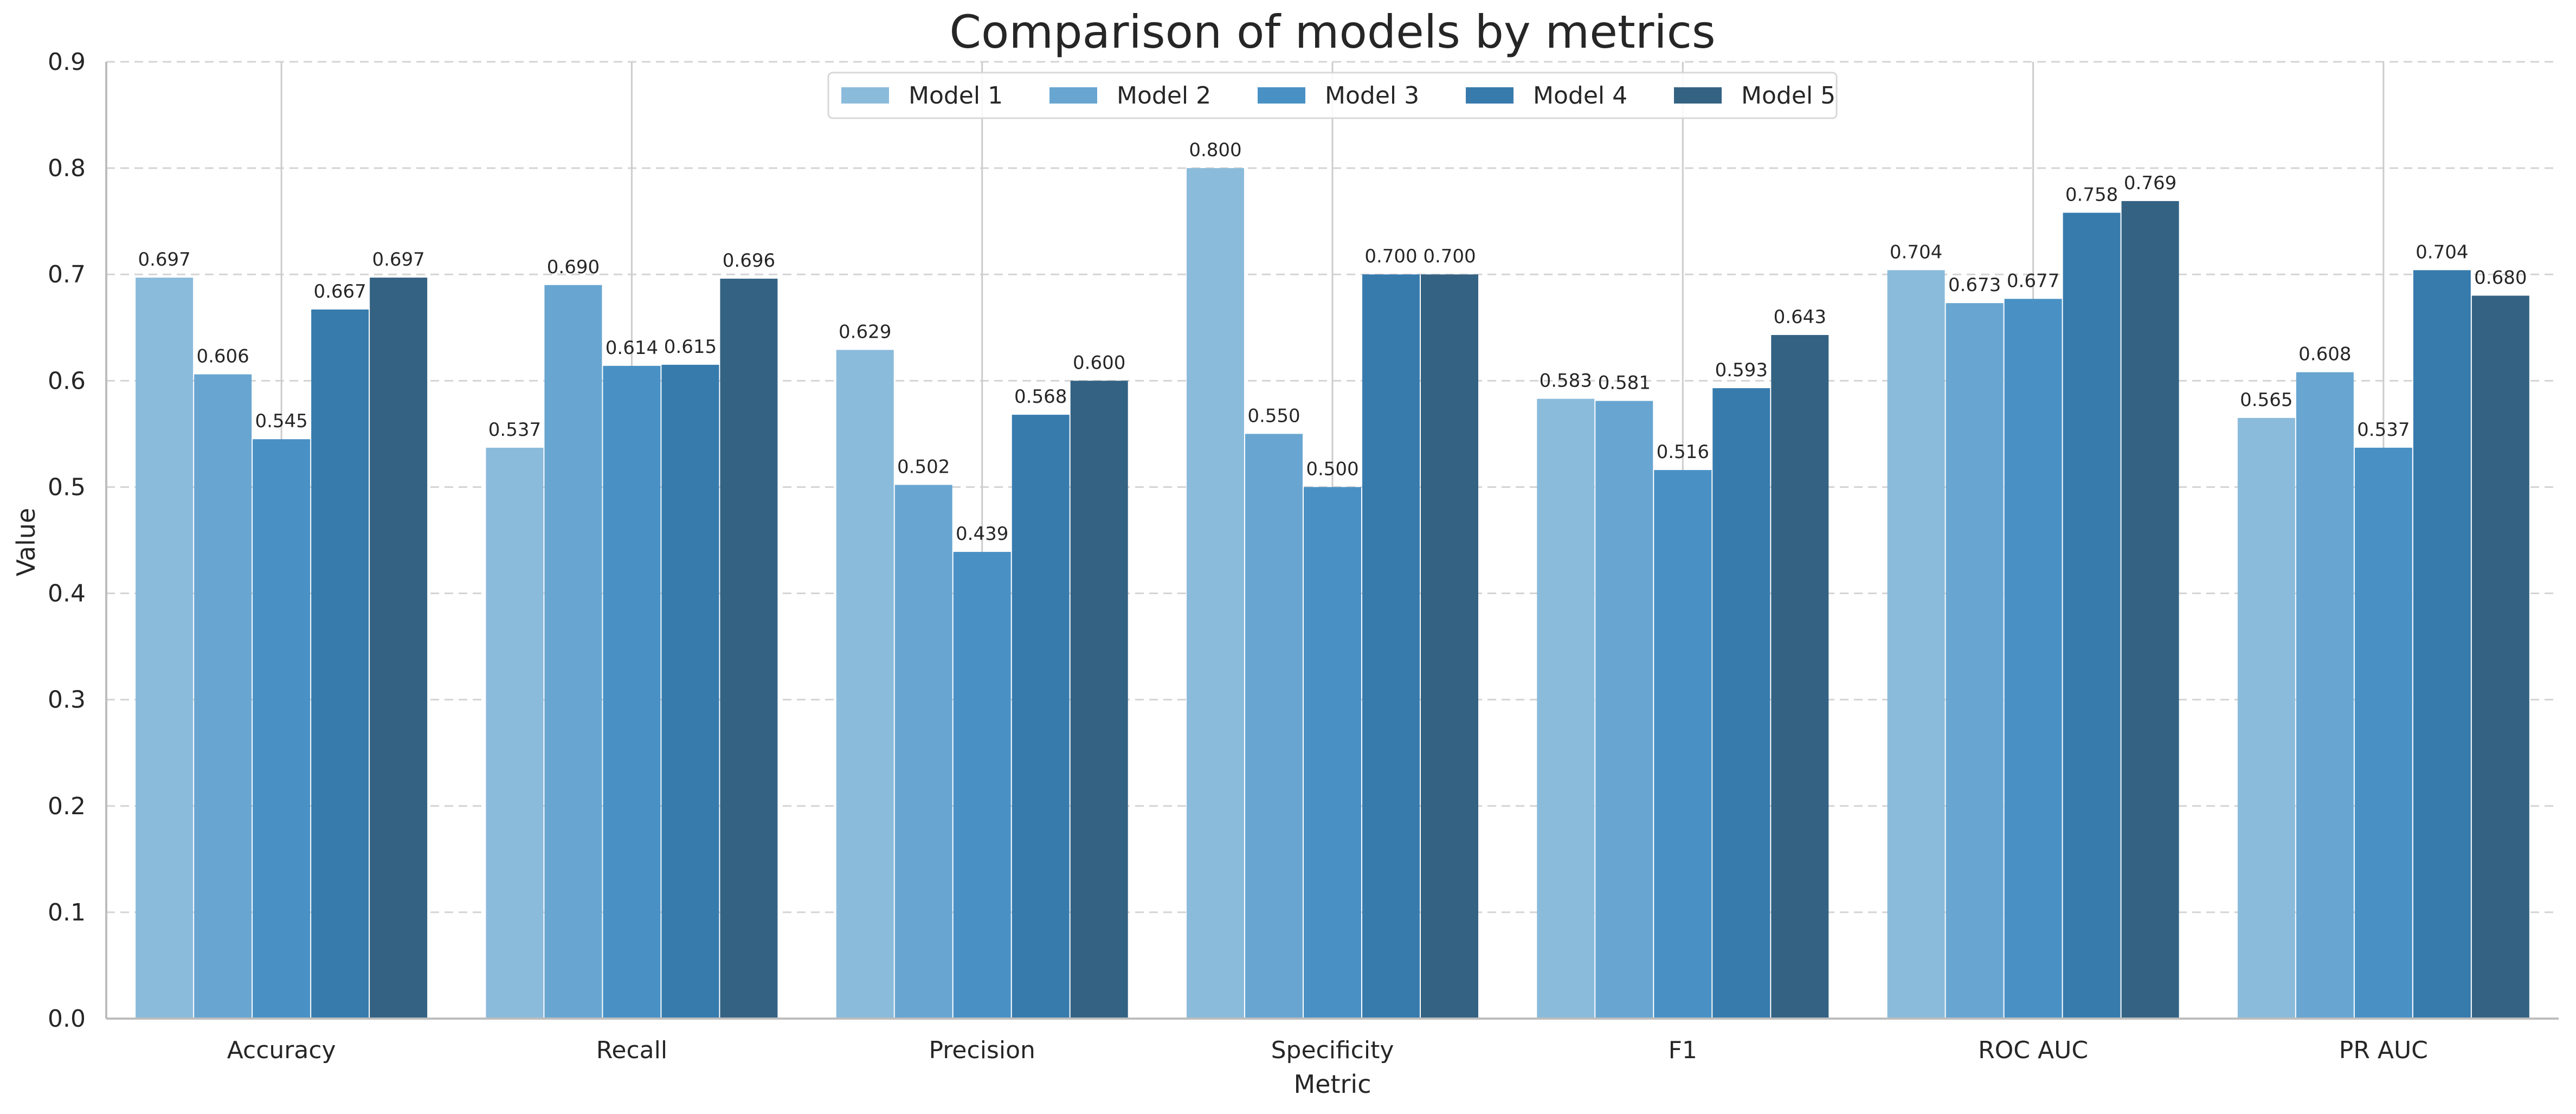 The image size is (2576, 1114). Describe the element at coordinates (2091, 194) in the screenshot. I see `data-label: 0.758` at that location.